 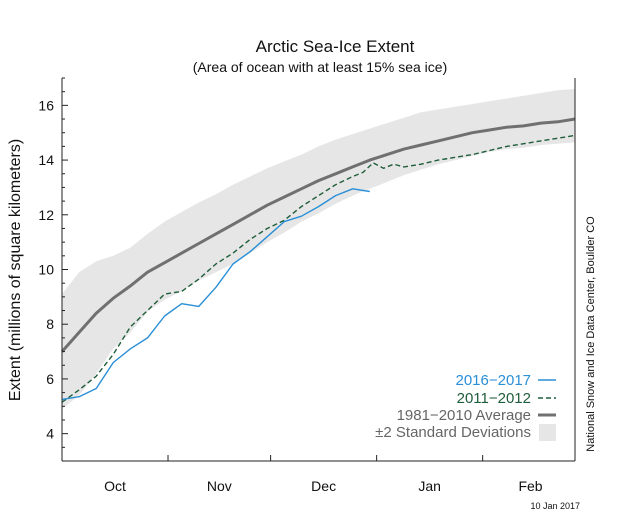 What do you see at coordinates (453, 432) in the screenshot?
I see `legend-label: ±2 Standard Deviations` at bounding box center [453, 432].